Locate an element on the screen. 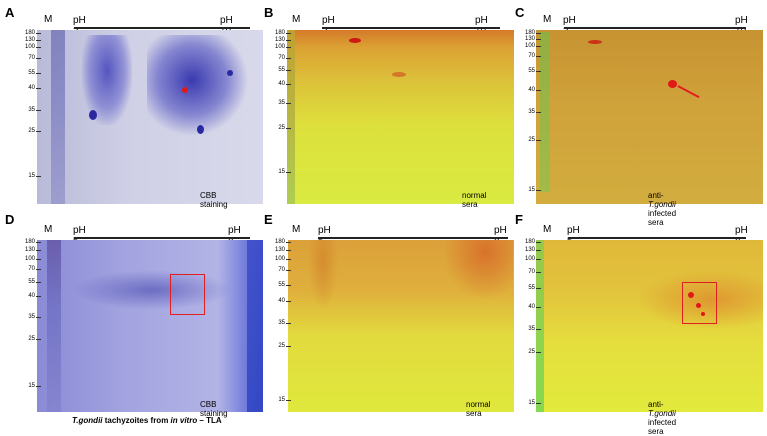 Image resolution: width=767 pixels, height=436 pixels. panel-label: E is located at coordinates (268, 219).